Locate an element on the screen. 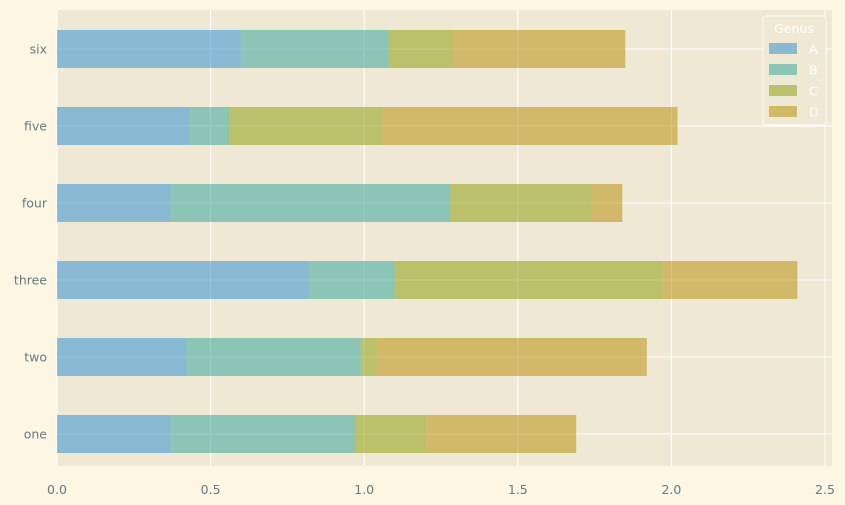 The height and width of the screenshot is (505, 845). y-tick-label: three is located at coordinates (30, 280).